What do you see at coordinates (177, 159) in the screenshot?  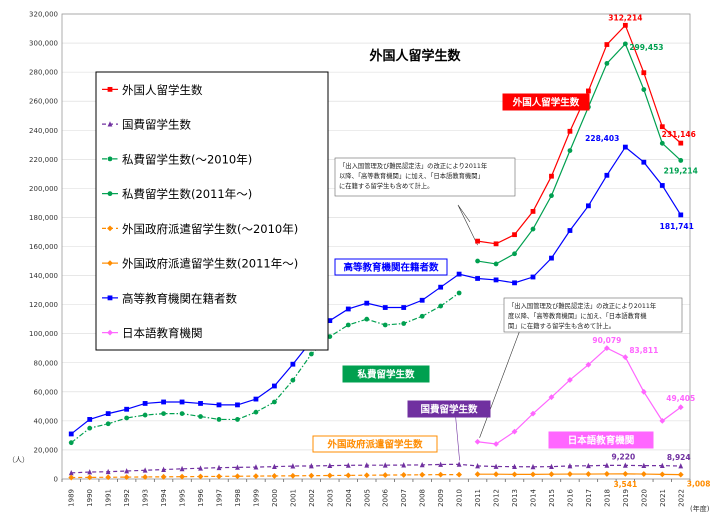 I see `legend-entry: 私費留学生数(～2010年)` at bounding box center [177, 159].